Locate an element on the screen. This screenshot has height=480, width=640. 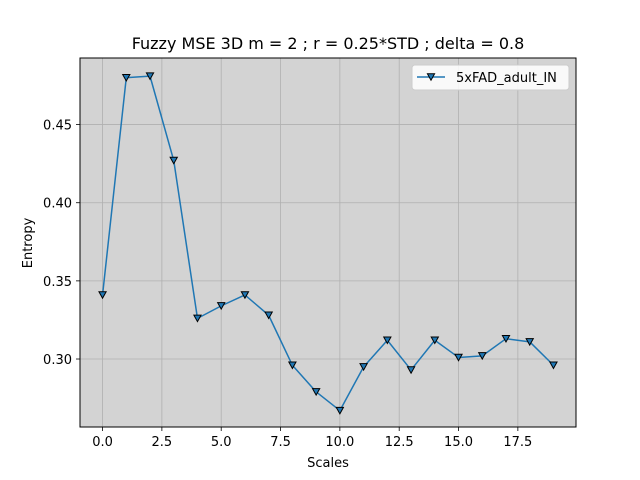
x-tick-label: 10.0 is located at coordinates (339, 442).